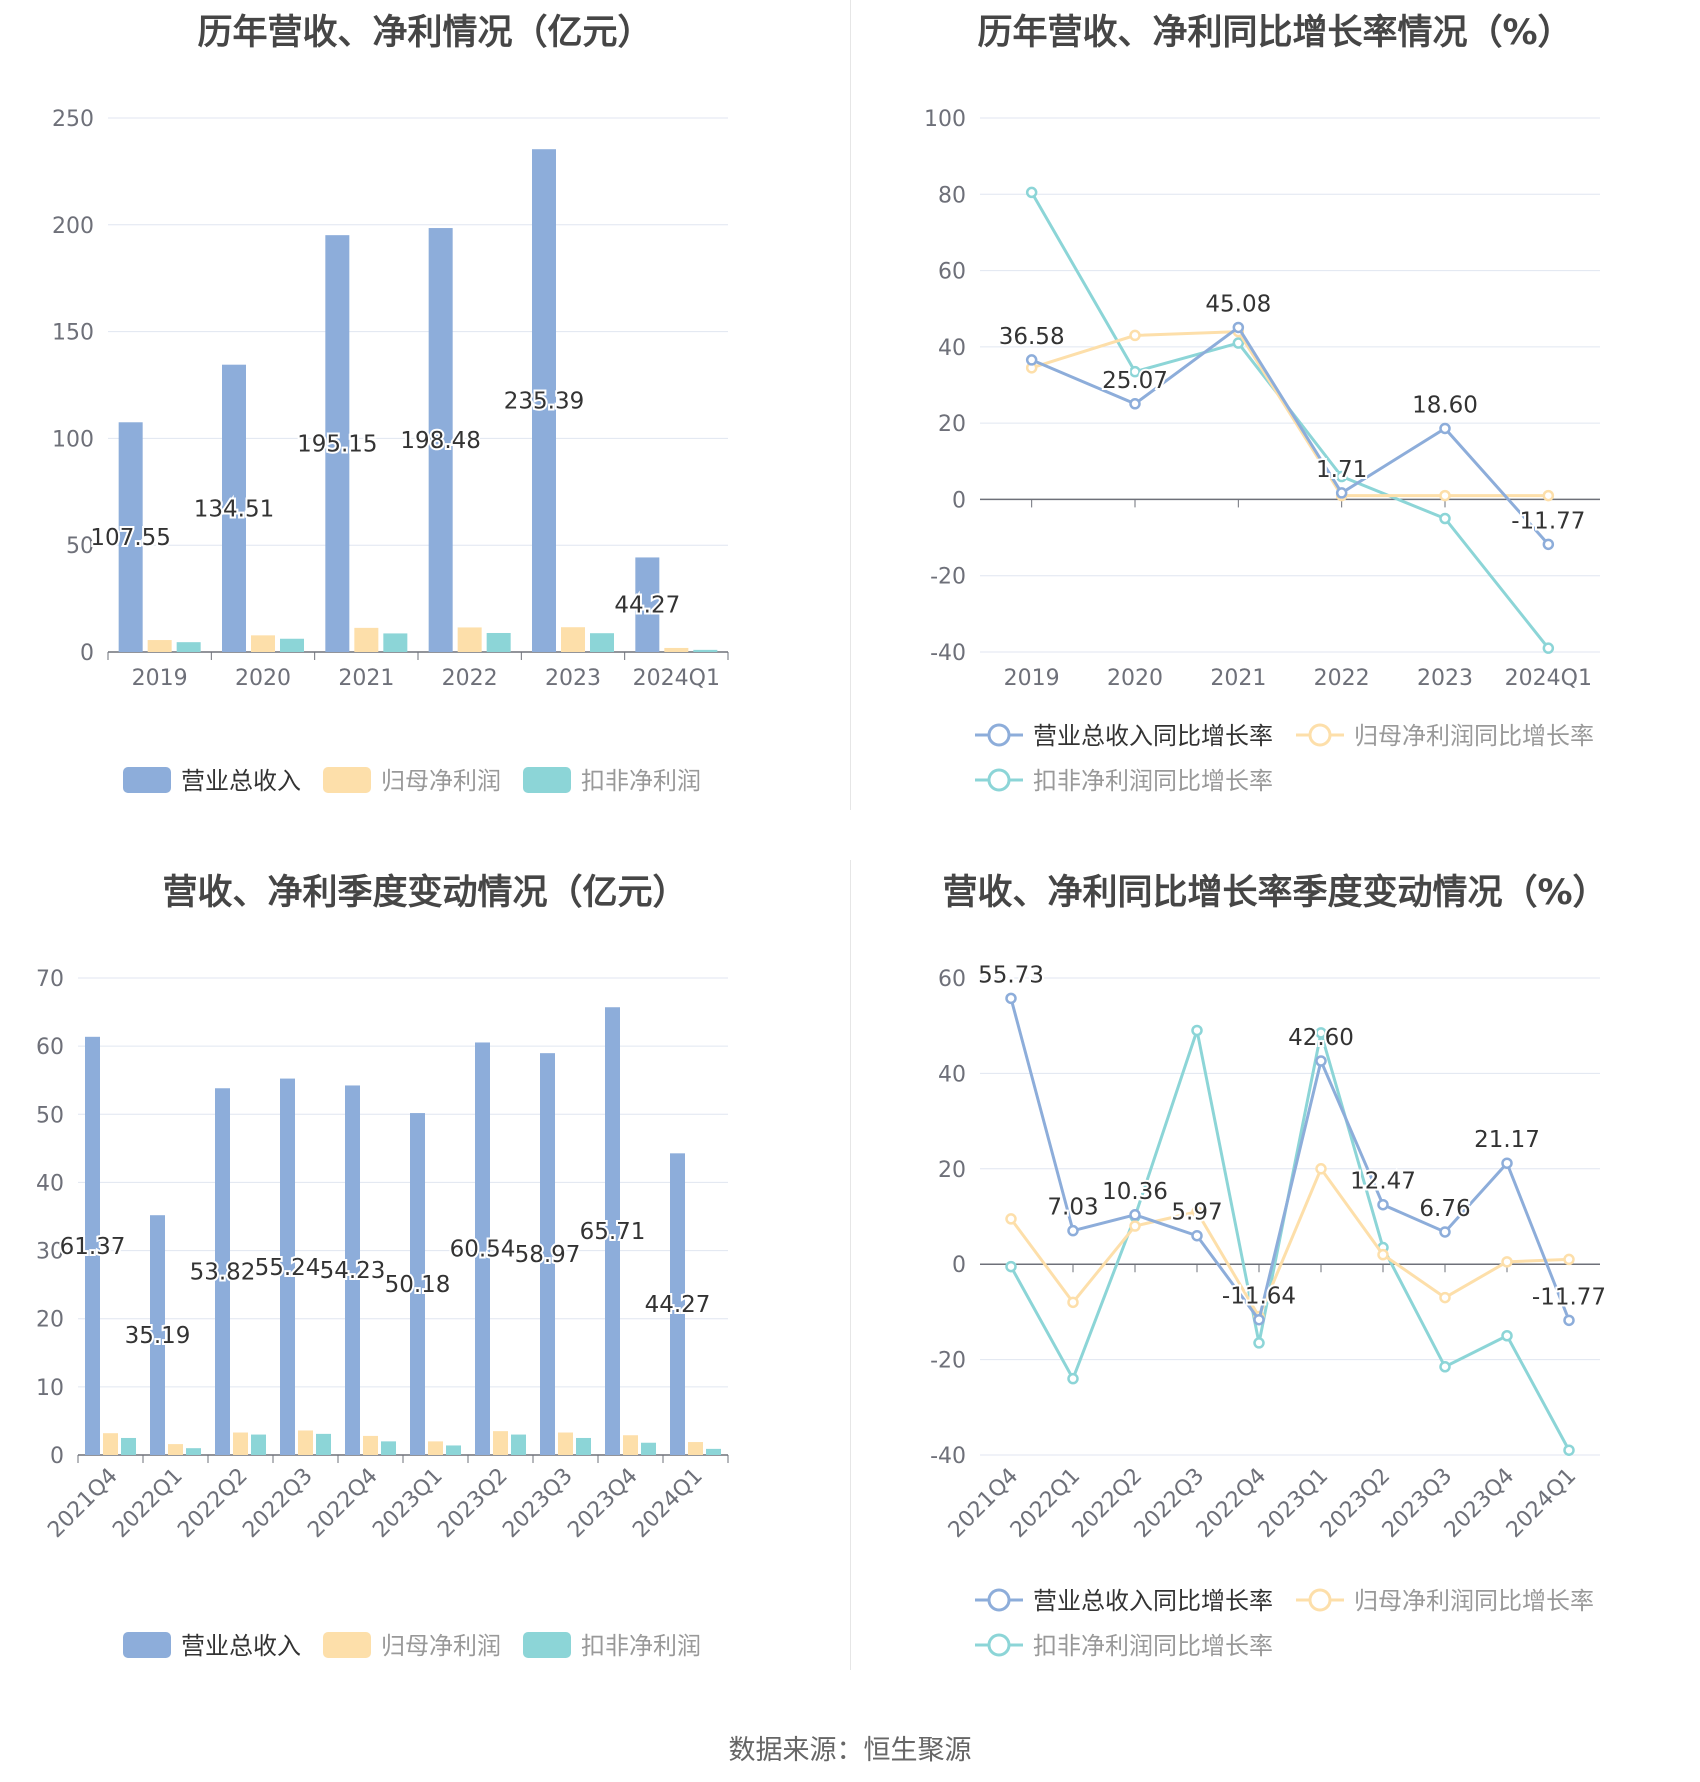  Describe the element at coordinates (212, 1503) in the screenshot. I see `x-tick-label: 2022Q2` at that location.